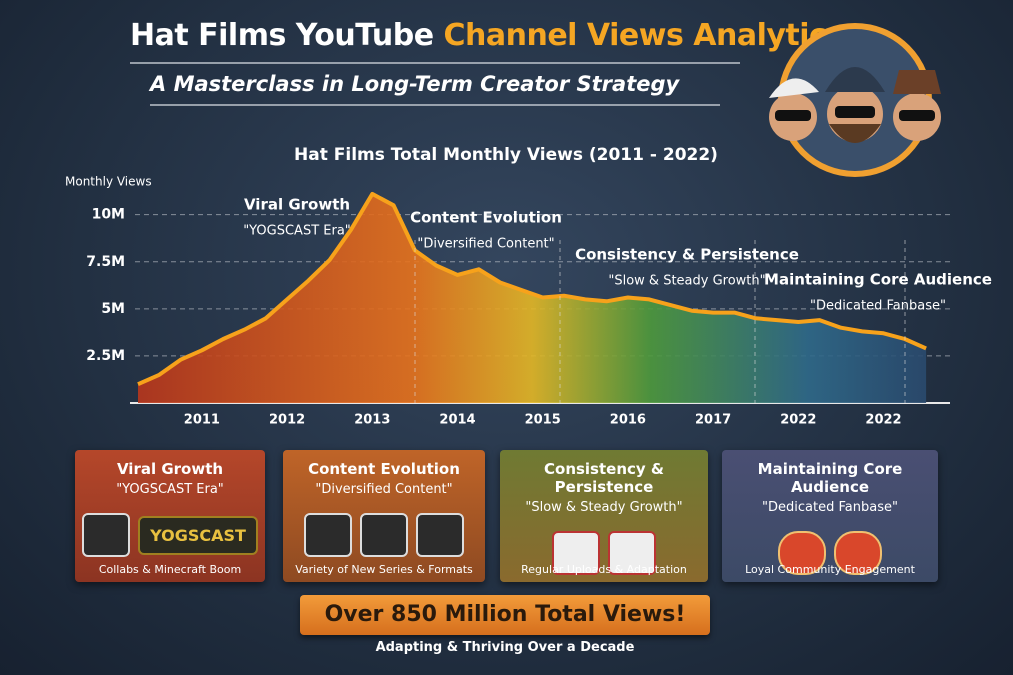  I want to click on x-tick-label: 2016, so click(628, 420).